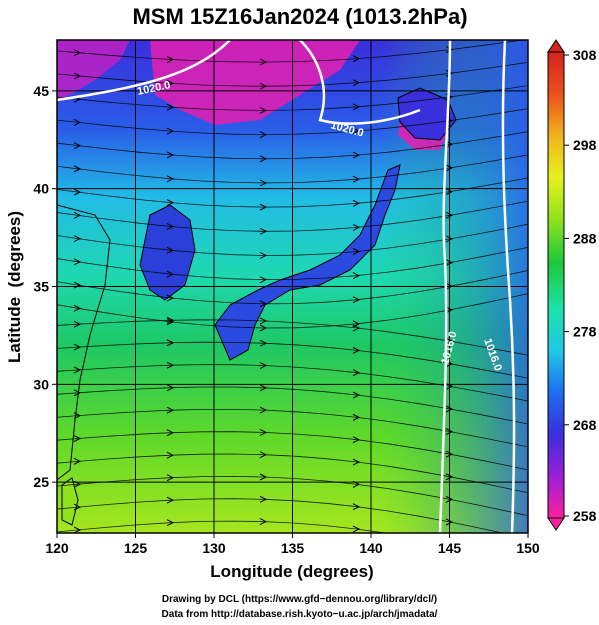 The width and height of the screenshot is (599, 625). What do you see at coordinates (585, 145) in the screenshot?
I see `colorbar-tick-label: 298` at bounding box center [585, 145].